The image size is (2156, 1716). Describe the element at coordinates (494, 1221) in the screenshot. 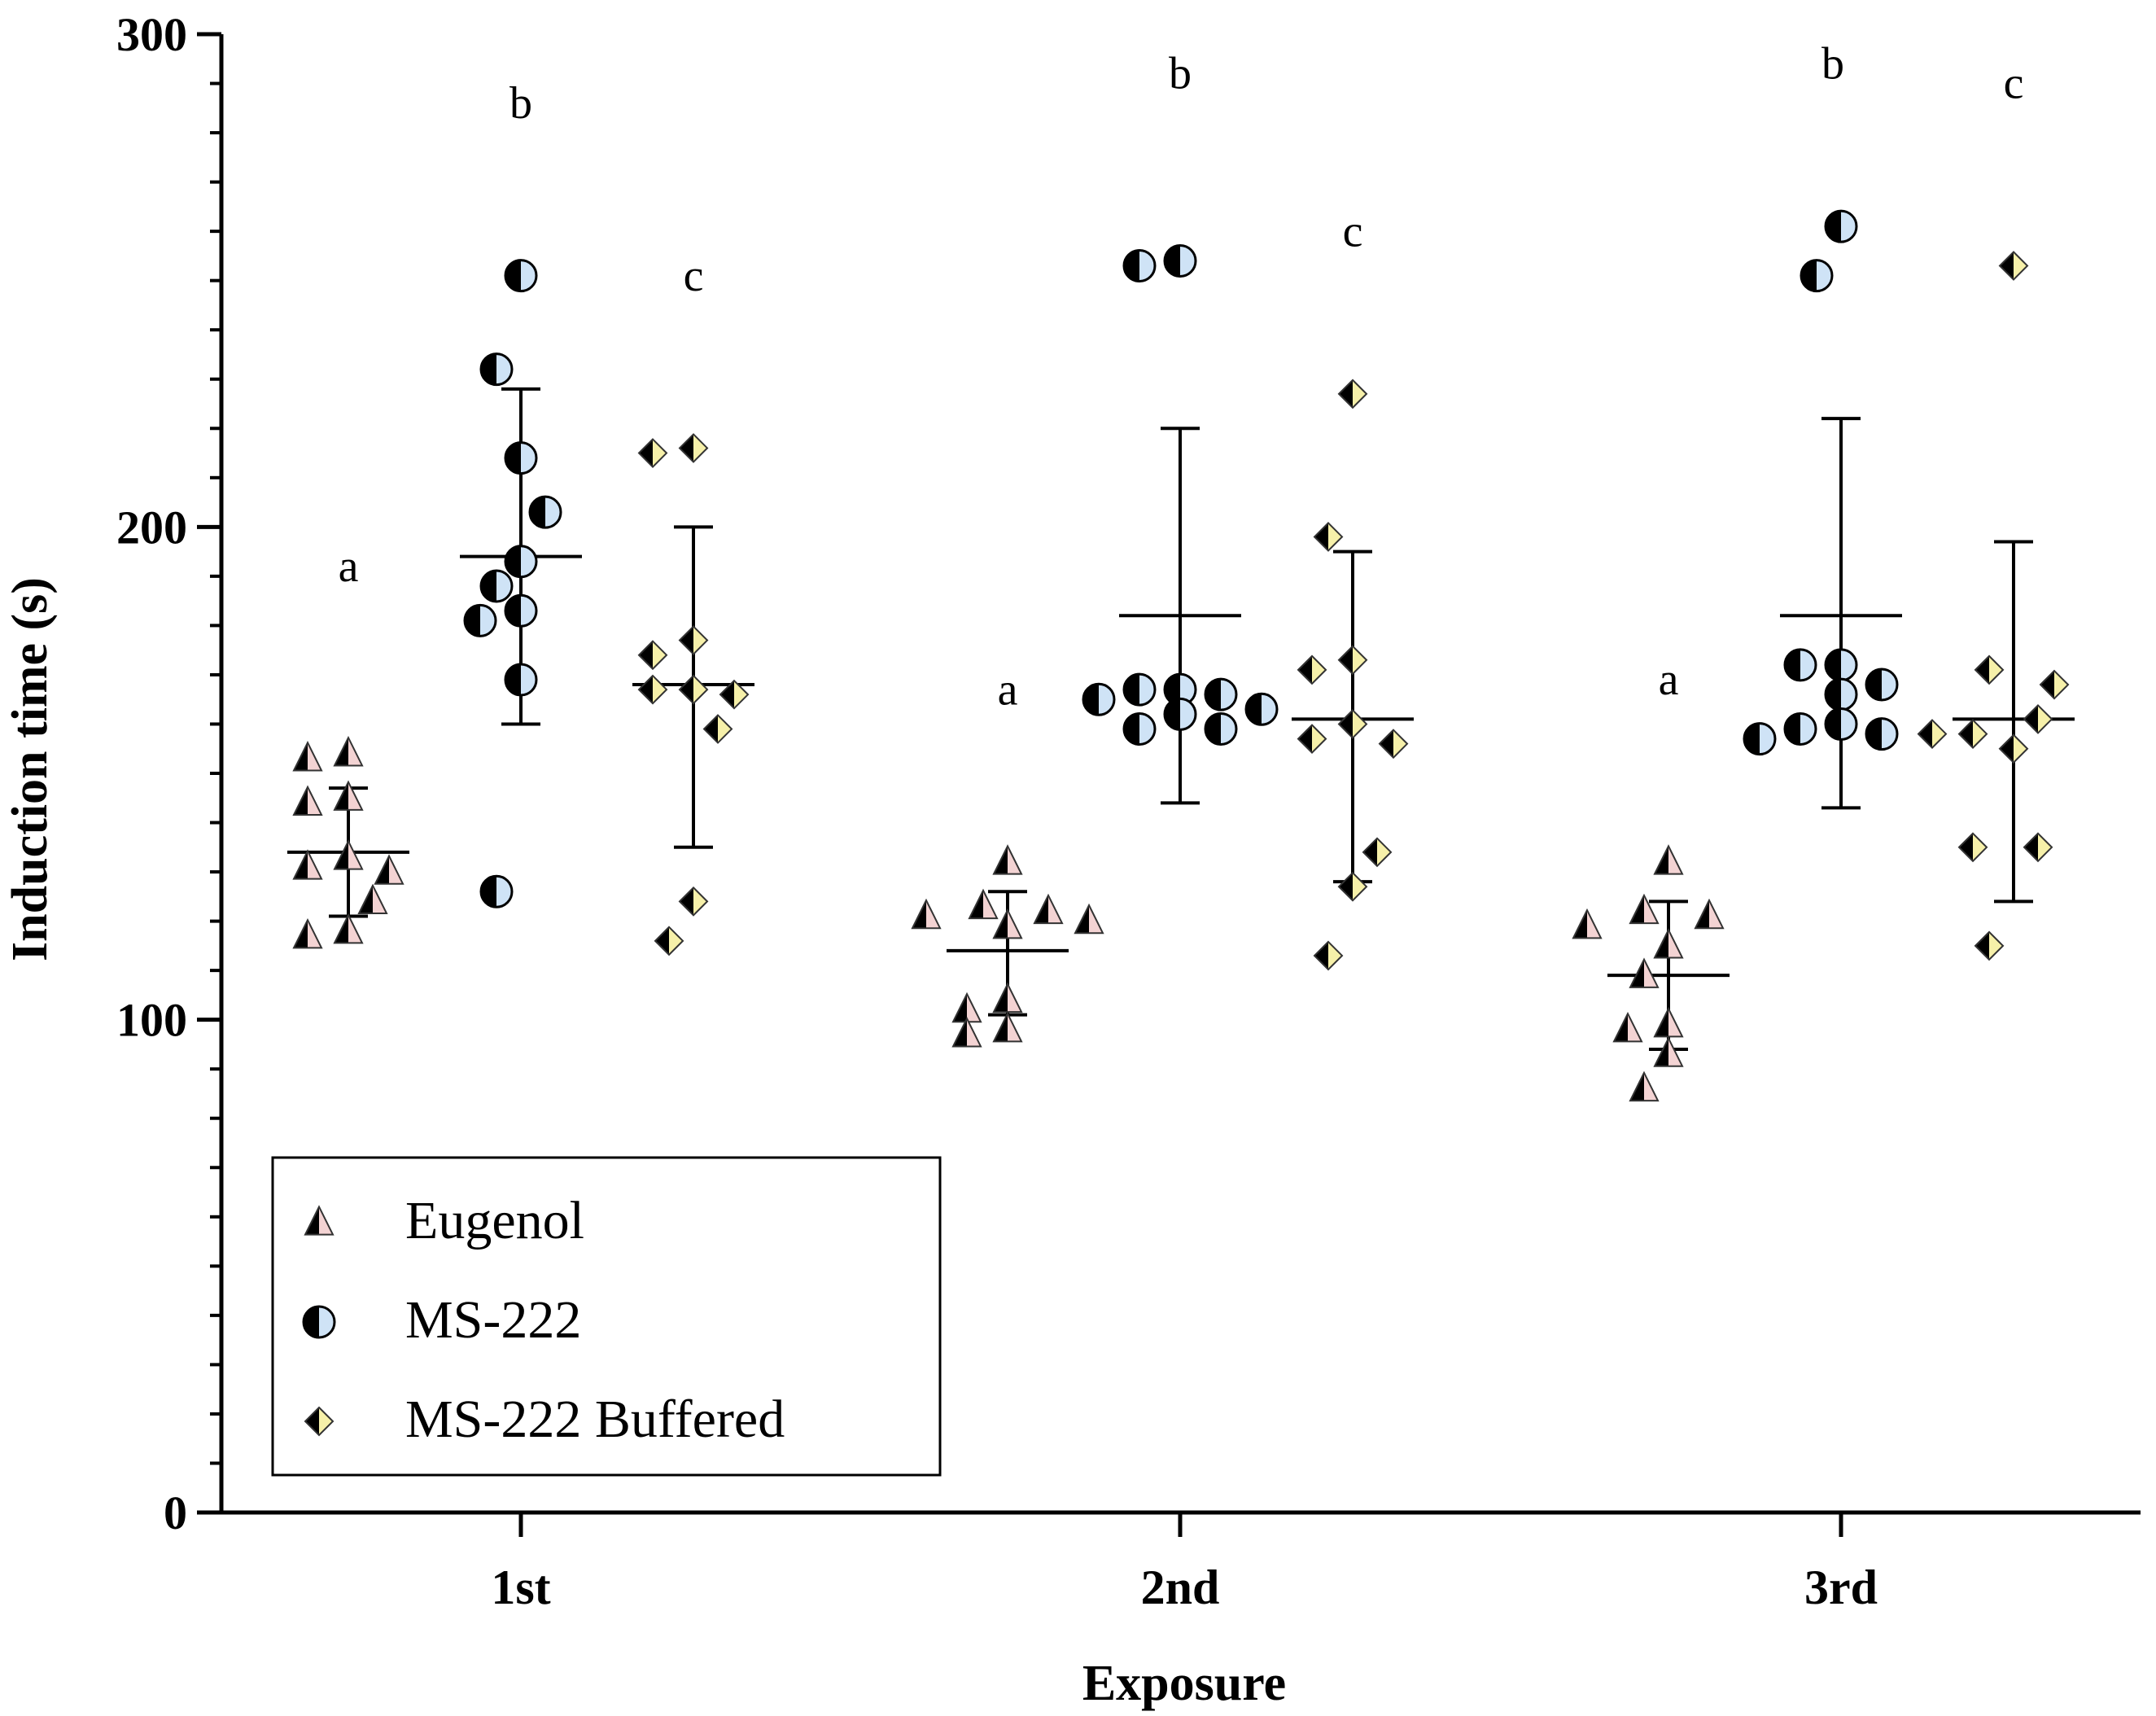

I see `legend-label-eugenol: Eugenol` at that location.